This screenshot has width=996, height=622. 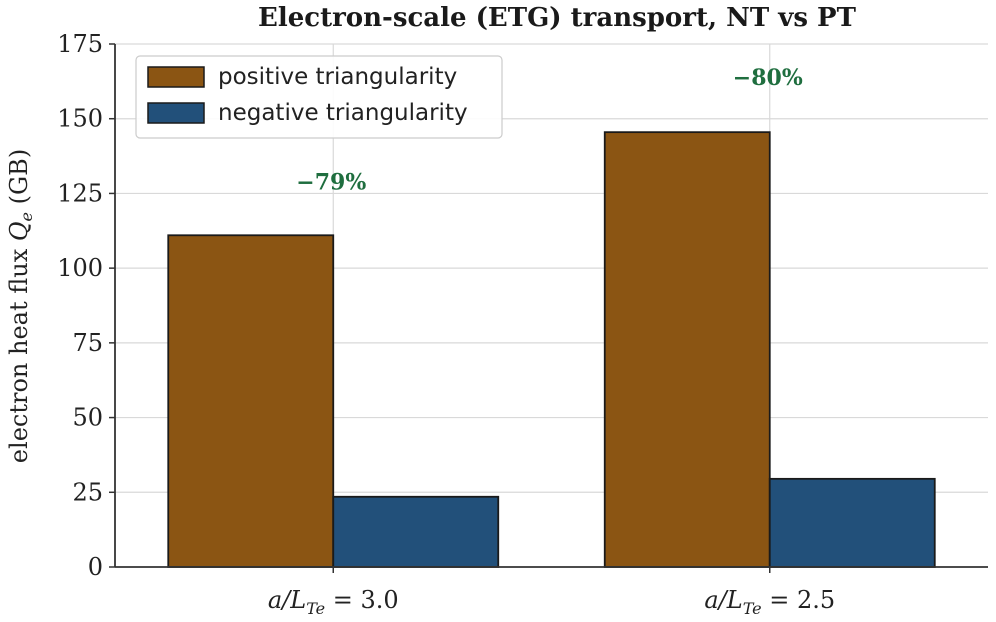 What do you see at coordinates (26, 216) in the screenshot?
I see `y-axis-label-subscript: e` at bounding box center [26, 216].